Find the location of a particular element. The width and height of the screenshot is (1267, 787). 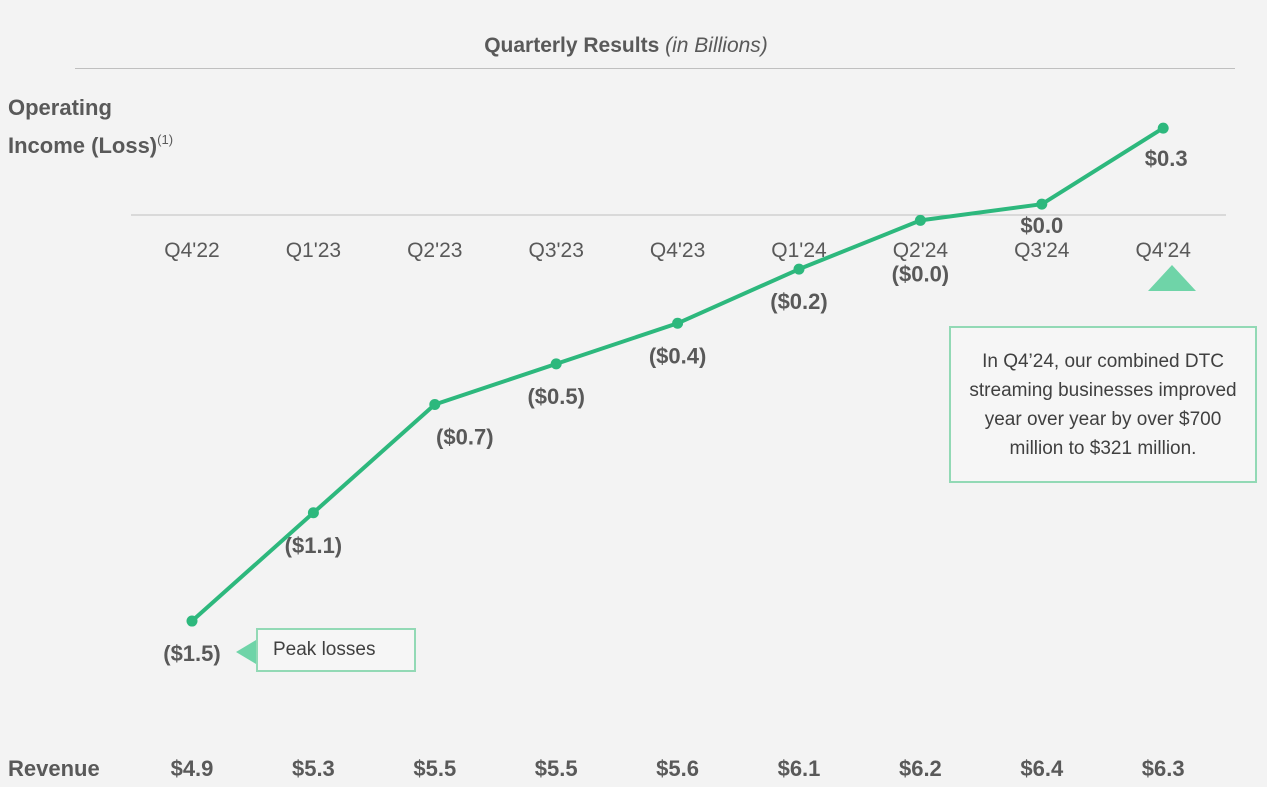

revenue-value: $6.4 is located at coordinates (1042, 768).